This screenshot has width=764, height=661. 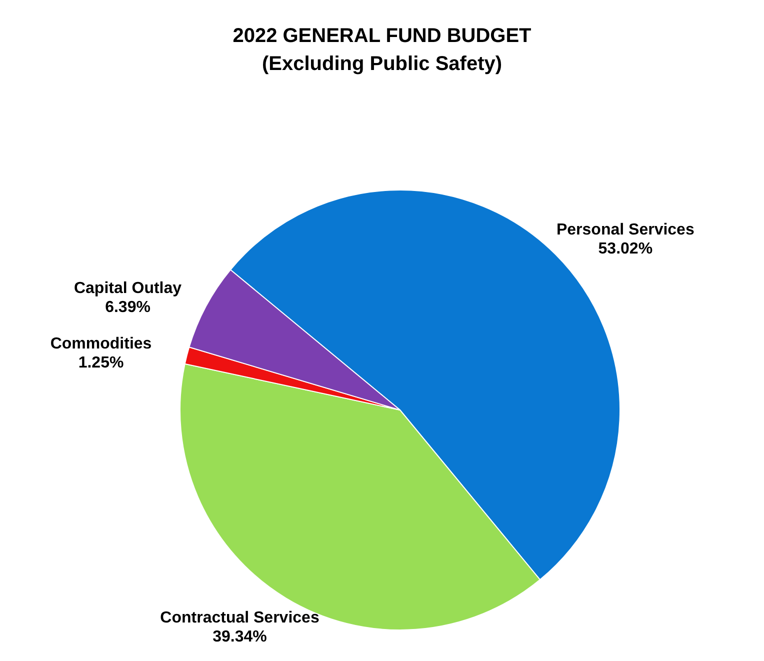 What do you see at coordinates (240, 617) in the screenshot?
I see `slice-label: Contractual Services` at bounding box center [240, 617].